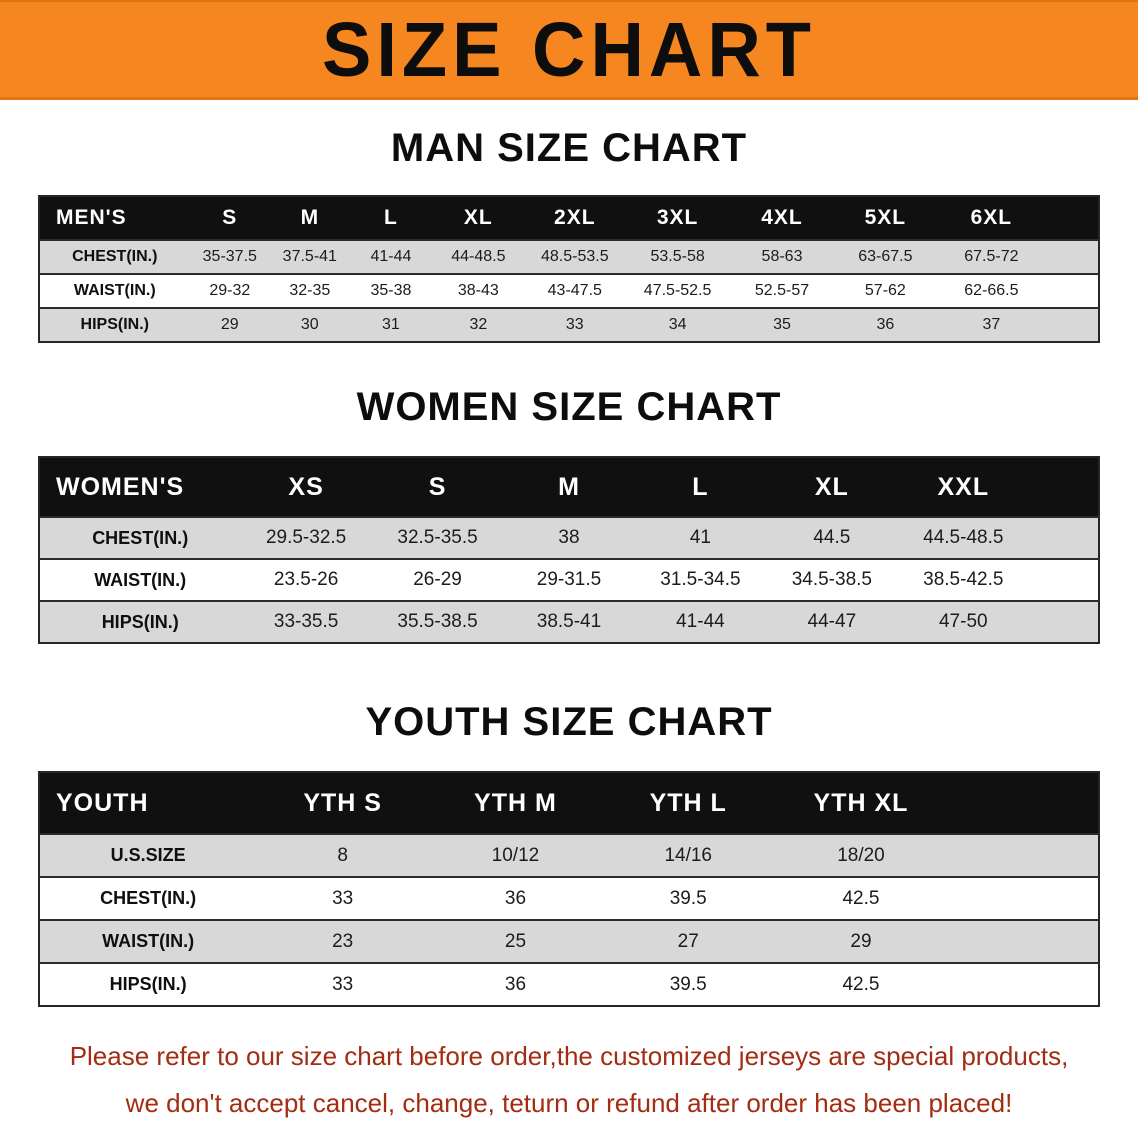 The width and height of the screenshot is (1138, 1132). What do you see at coordinates (306, 580) in the screenshot?
I see `cell-value: 23.5-26` at bounding box center [306, 580].